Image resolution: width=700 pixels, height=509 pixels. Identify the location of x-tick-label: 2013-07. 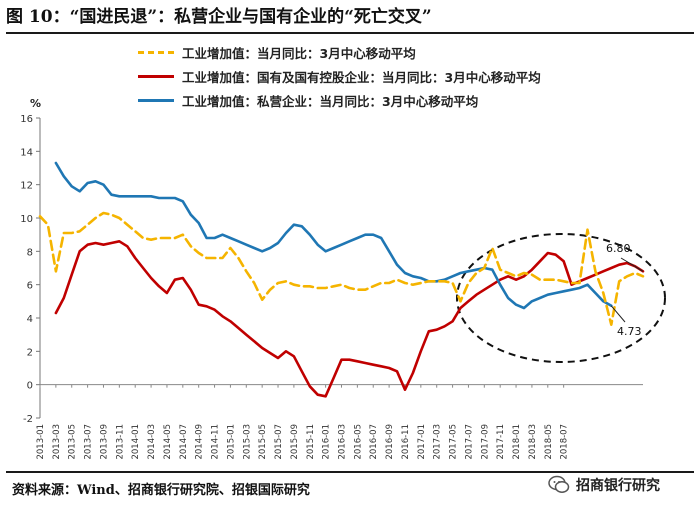
(89, 442).